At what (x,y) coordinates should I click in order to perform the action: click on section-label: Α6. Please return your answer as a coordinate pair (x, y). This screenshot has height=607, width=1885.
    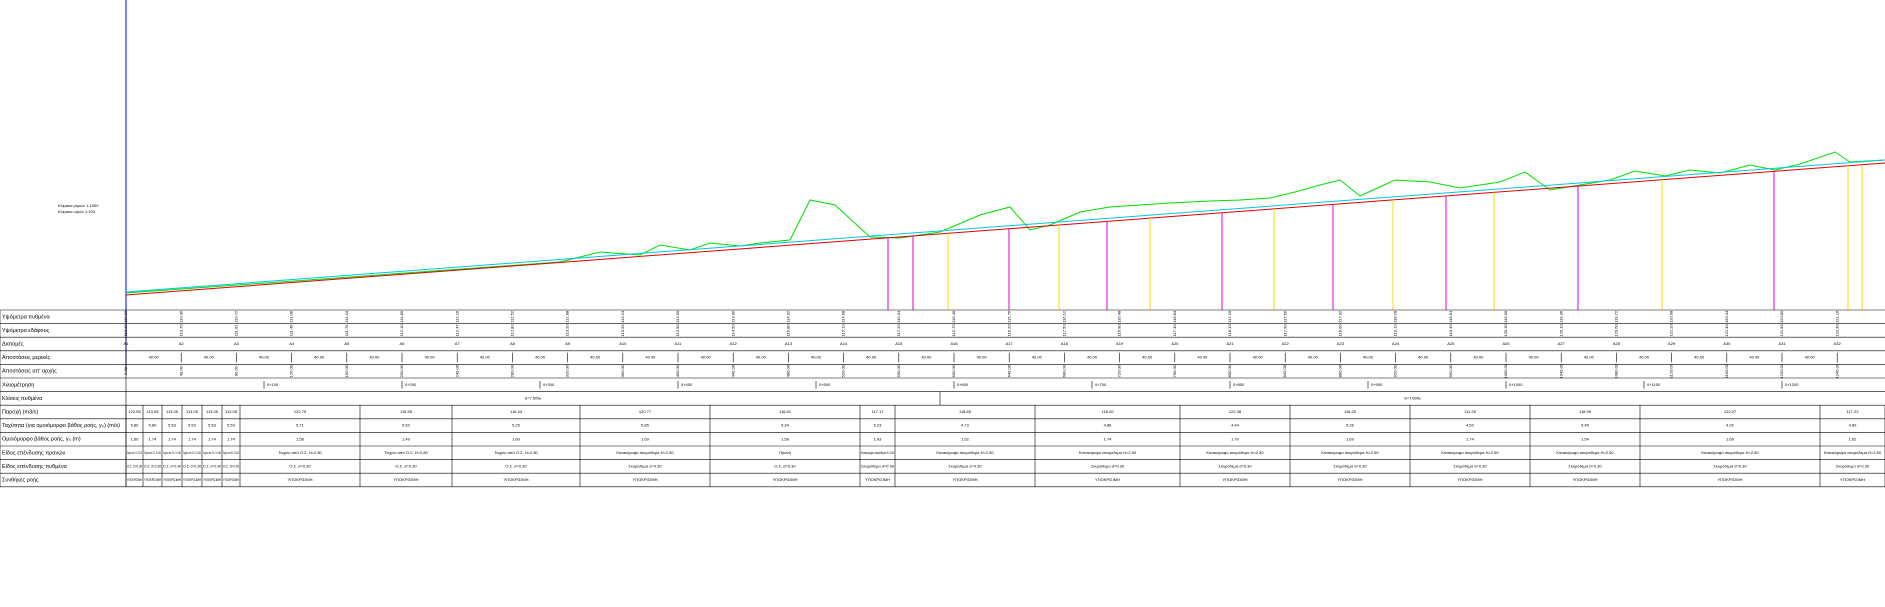
    Looking at the image, I should click on (403, 343).